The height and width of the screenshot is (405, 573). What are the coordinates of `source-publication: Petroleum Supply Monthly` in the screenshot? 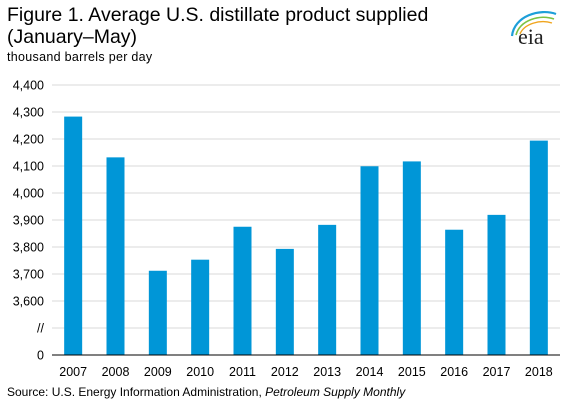 It's located at (335, 392).